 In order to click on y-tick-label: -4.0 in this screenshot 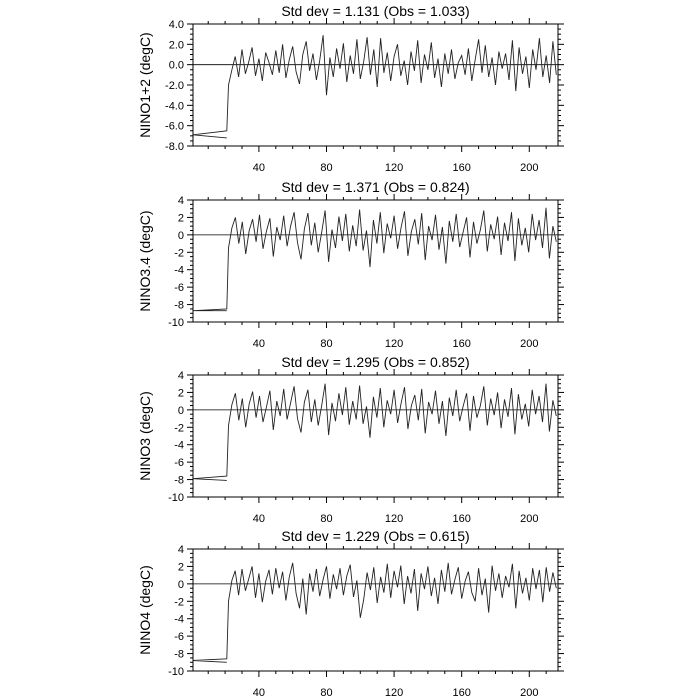, I will do `click(174, 106)`.